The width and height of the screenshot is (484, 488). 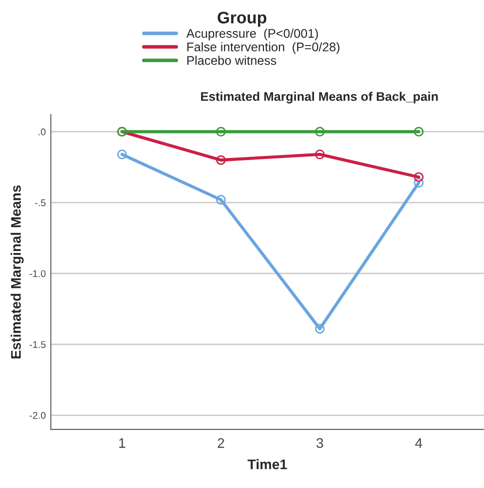 I want to click on x-tick-label: 2, so click(x=221, y=443).